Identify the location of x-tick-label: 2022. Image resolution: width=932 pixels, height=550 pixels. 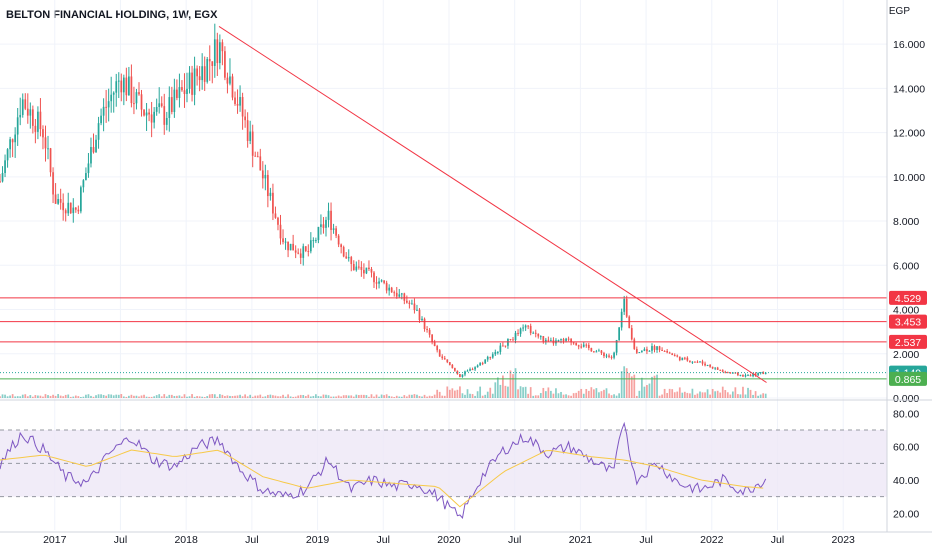
(712, 540).